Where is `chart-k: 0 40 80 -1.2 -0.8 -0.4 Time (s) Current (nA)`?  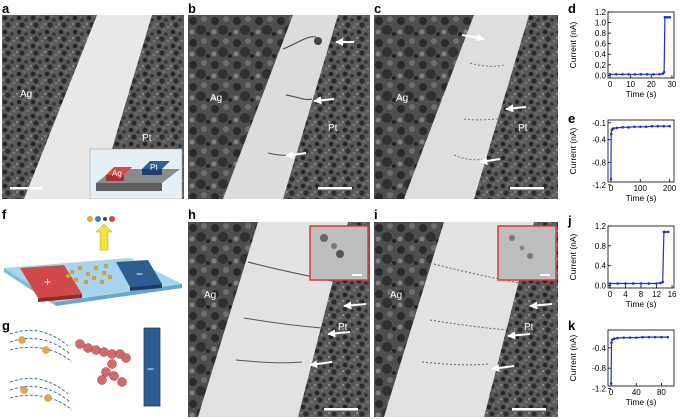 chart-k: 0 40 80 -1.2 -0.8 -0.4 Time (s) Current (nA) is located at coordinates (621, 368).